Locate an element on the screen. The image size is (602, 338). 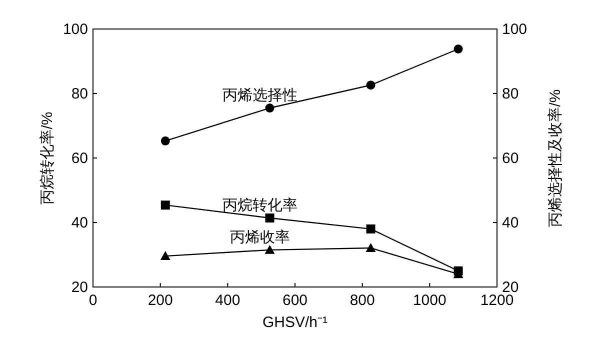
x-tick-label: 800 is located at coordinates (362, 300).